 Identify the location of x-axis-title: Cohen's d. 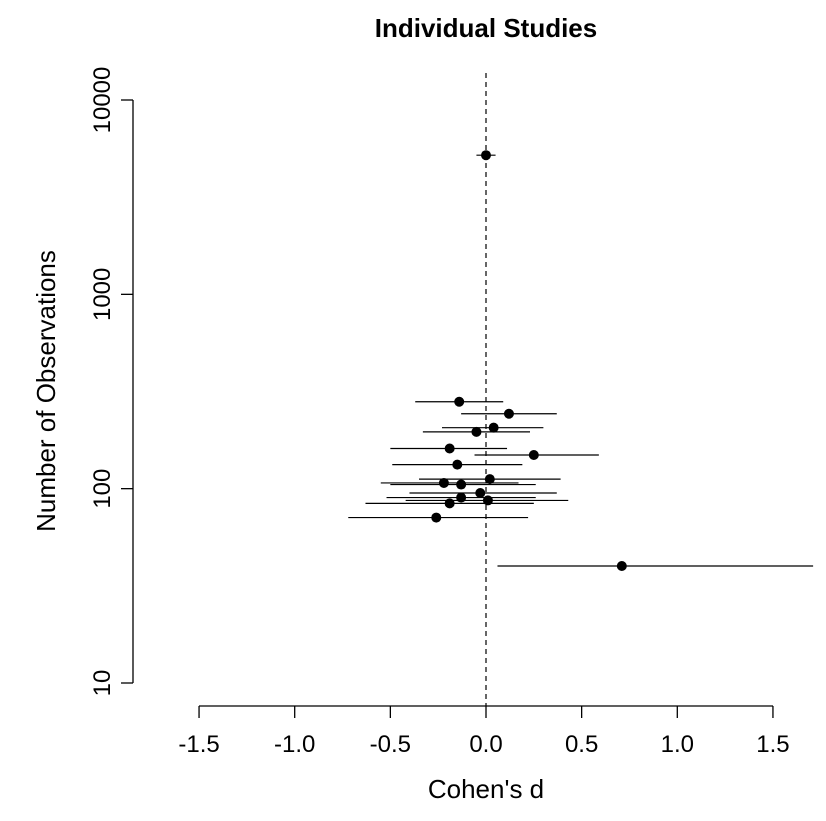
(486, 789).